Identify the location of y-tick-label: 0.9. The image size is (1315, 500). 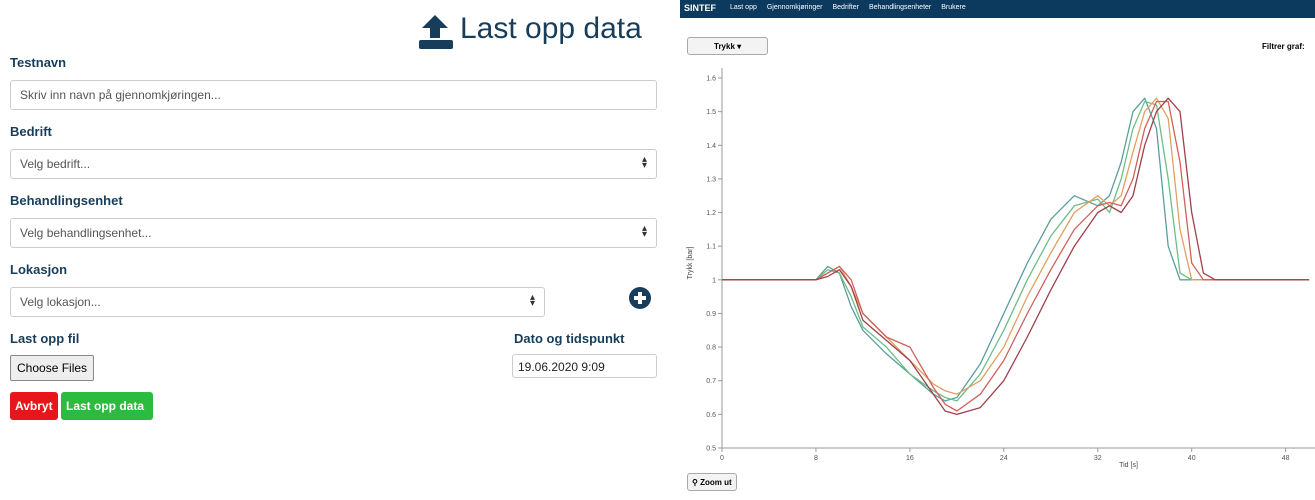
(711, 314).